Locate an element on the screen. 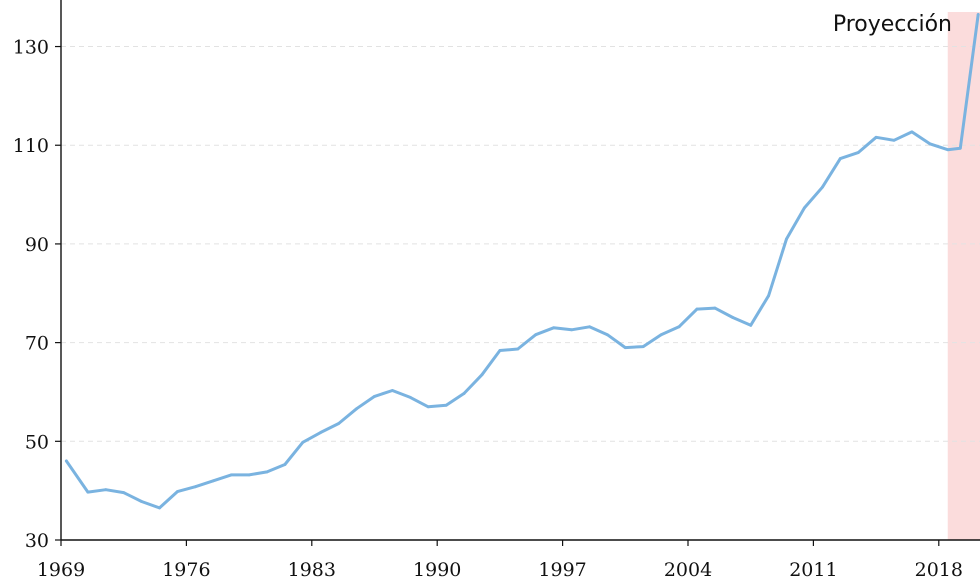 The width and height of the screenshot is (980, 583). y-tick-label: 70 is located at coordinates (37, 344).